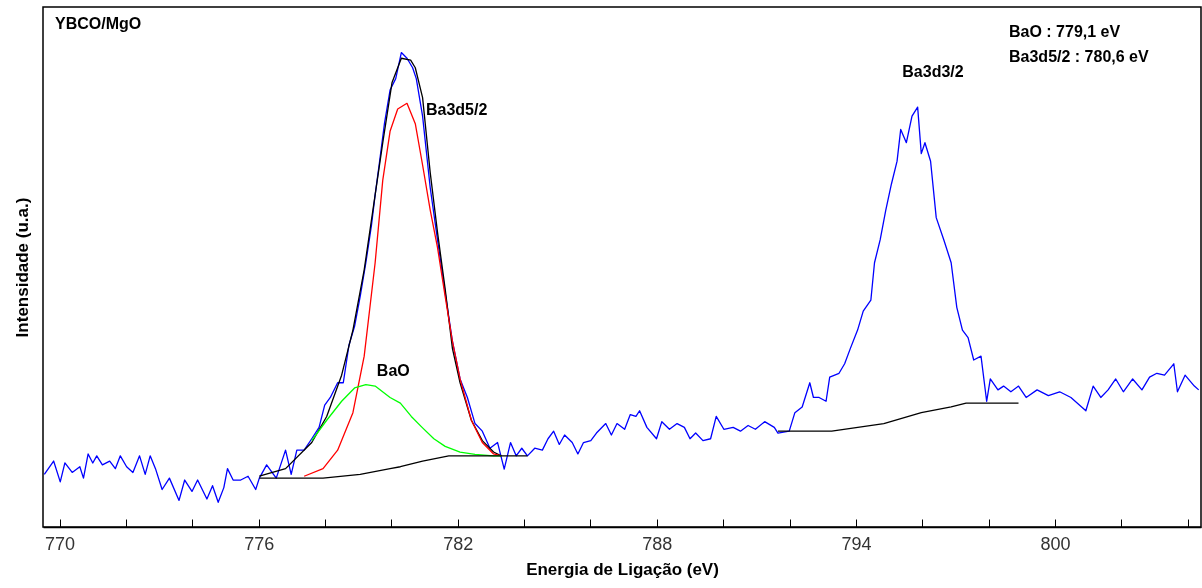 This screenshot has height=588, width=1202. Describe the element at coordinates (458, 543) in the screenshot. I see `x-tick-label: 782` at that location.